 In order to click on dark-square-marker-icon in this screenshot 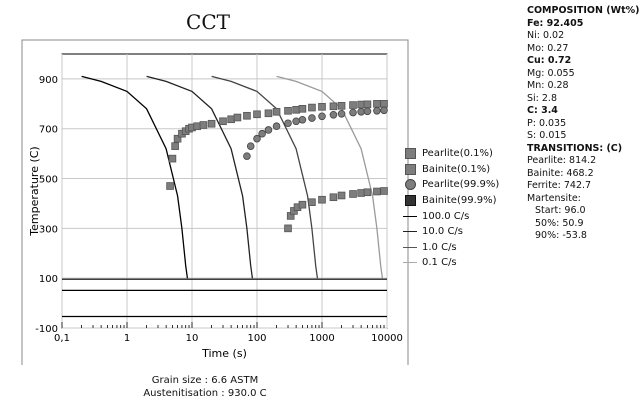, I will do `click(410, 201)`.